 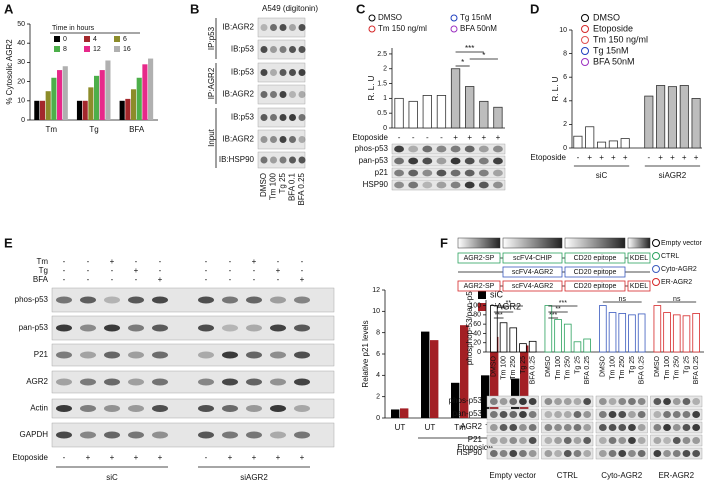 What do you see at coordinates (371, 87) in the screenshot?
I see `y-axis-label: R. L. U` at bounding box center [371, 87].